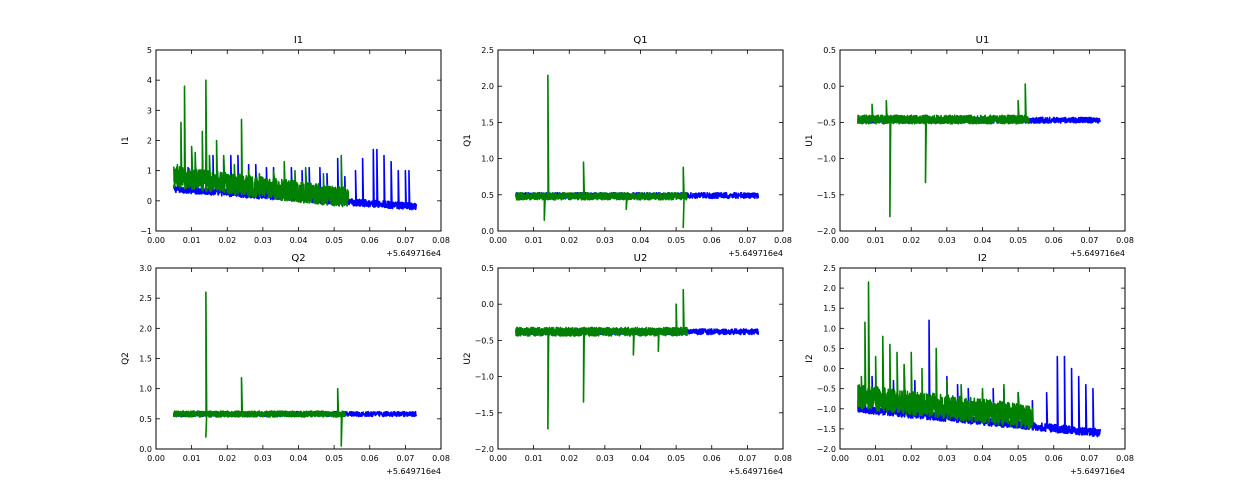  Describe the element at coordinates (298, 40) in the screenshot. I see `subplot-title: I1` at that location.